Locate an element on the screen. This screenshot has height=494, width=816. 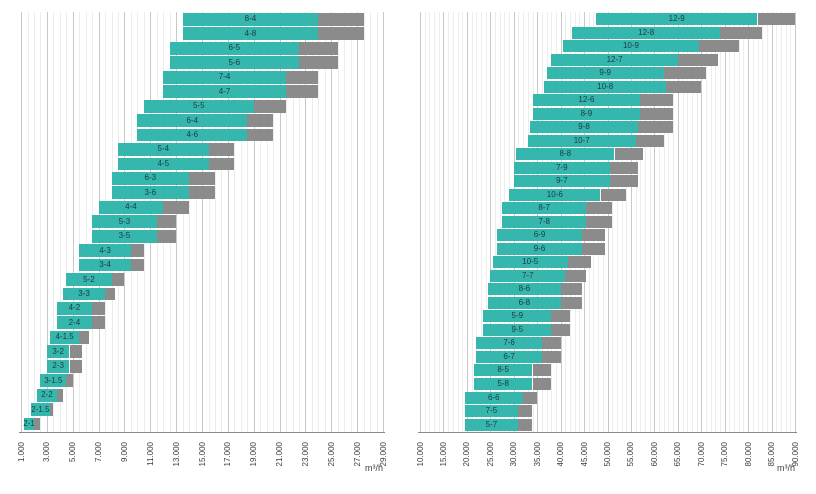
bar-primary-segment: 5-4 is located at coordinates (163, 149).